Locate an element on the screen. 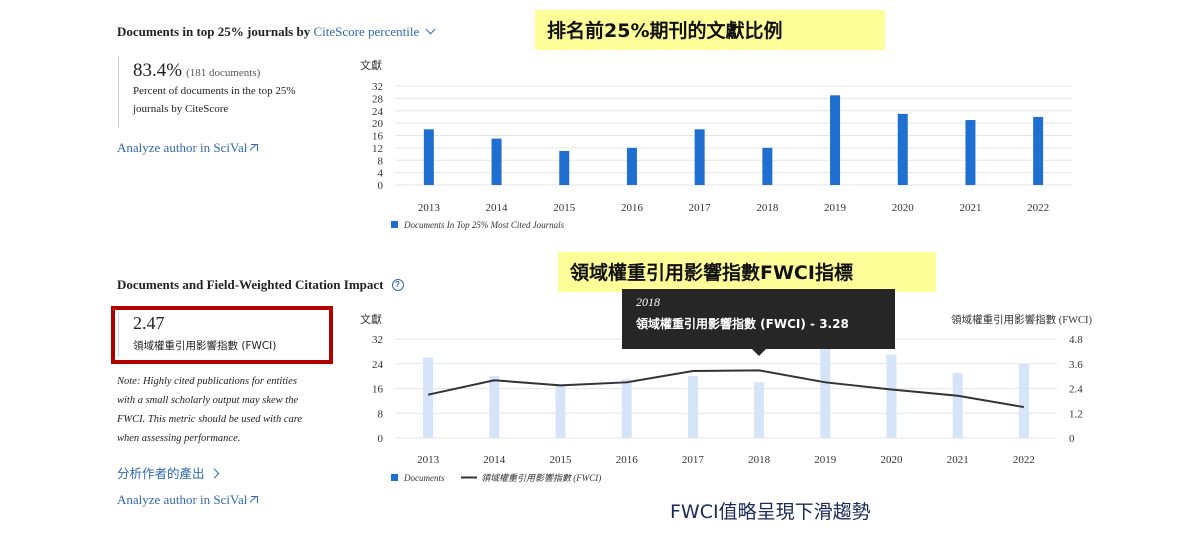 Image resolution: width=1191 pixels, height=545 pixels. callout-fwci-text: 領域權重引用影響指數FWCI指標 is located at coordinates (711, 273).